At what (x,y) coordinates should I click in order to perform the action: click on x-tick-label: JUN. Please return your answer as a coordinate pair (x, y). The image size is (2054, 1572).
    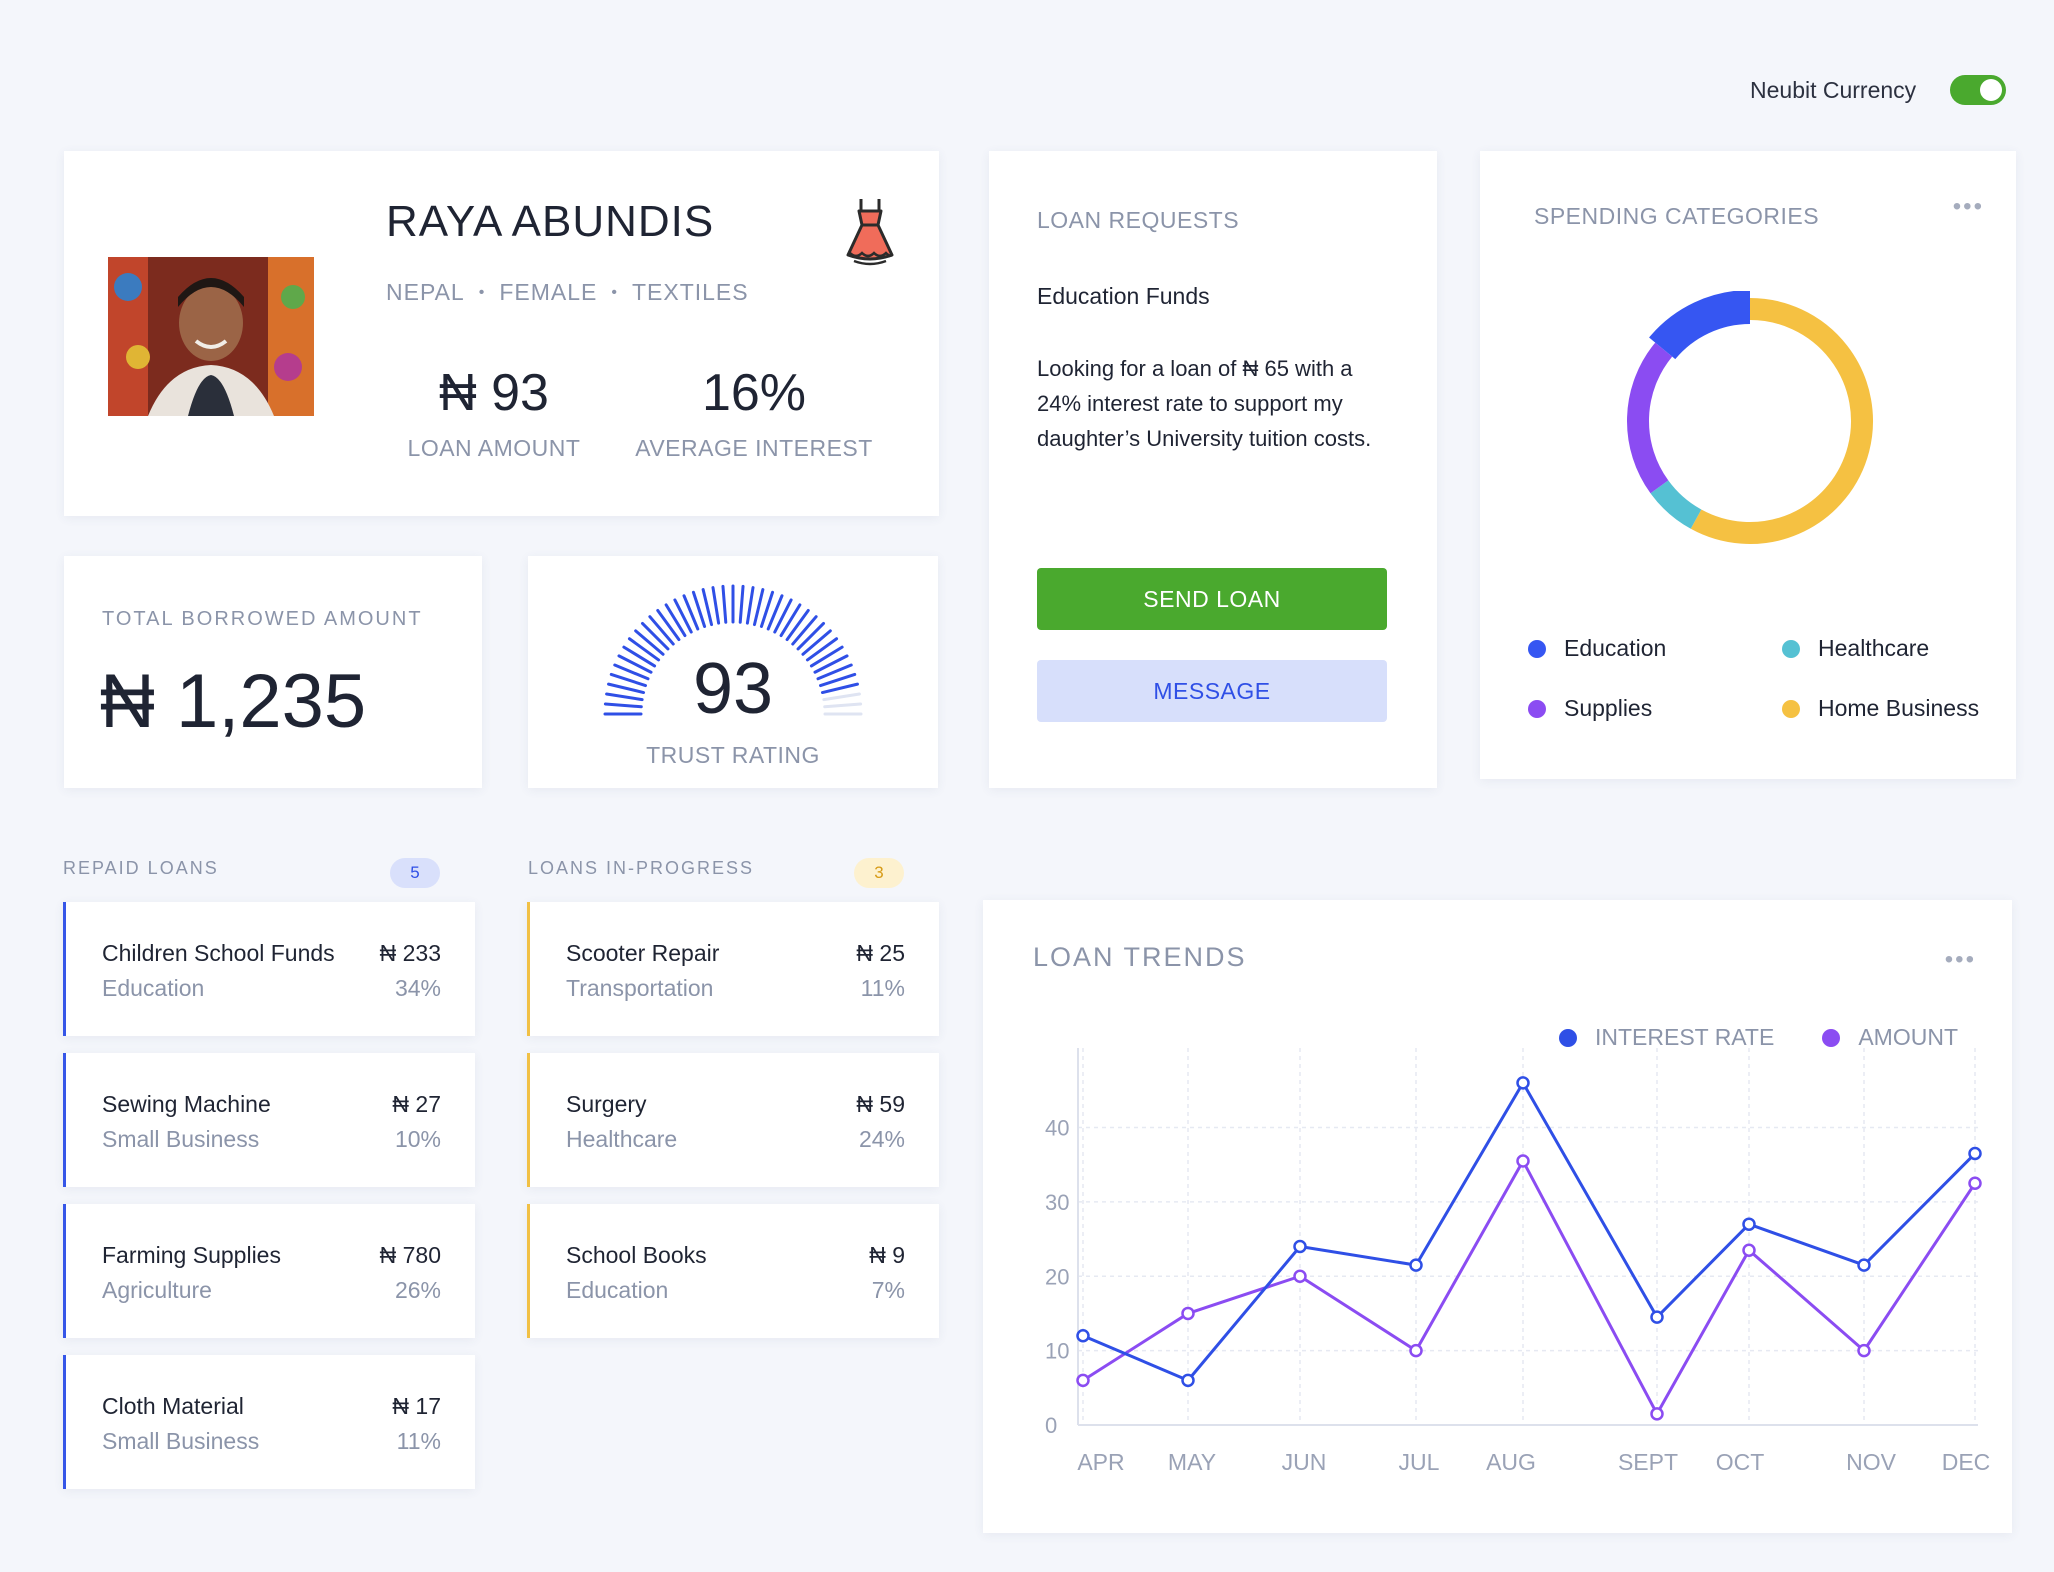
    Looking at the image, I should click on (1304, 1462).